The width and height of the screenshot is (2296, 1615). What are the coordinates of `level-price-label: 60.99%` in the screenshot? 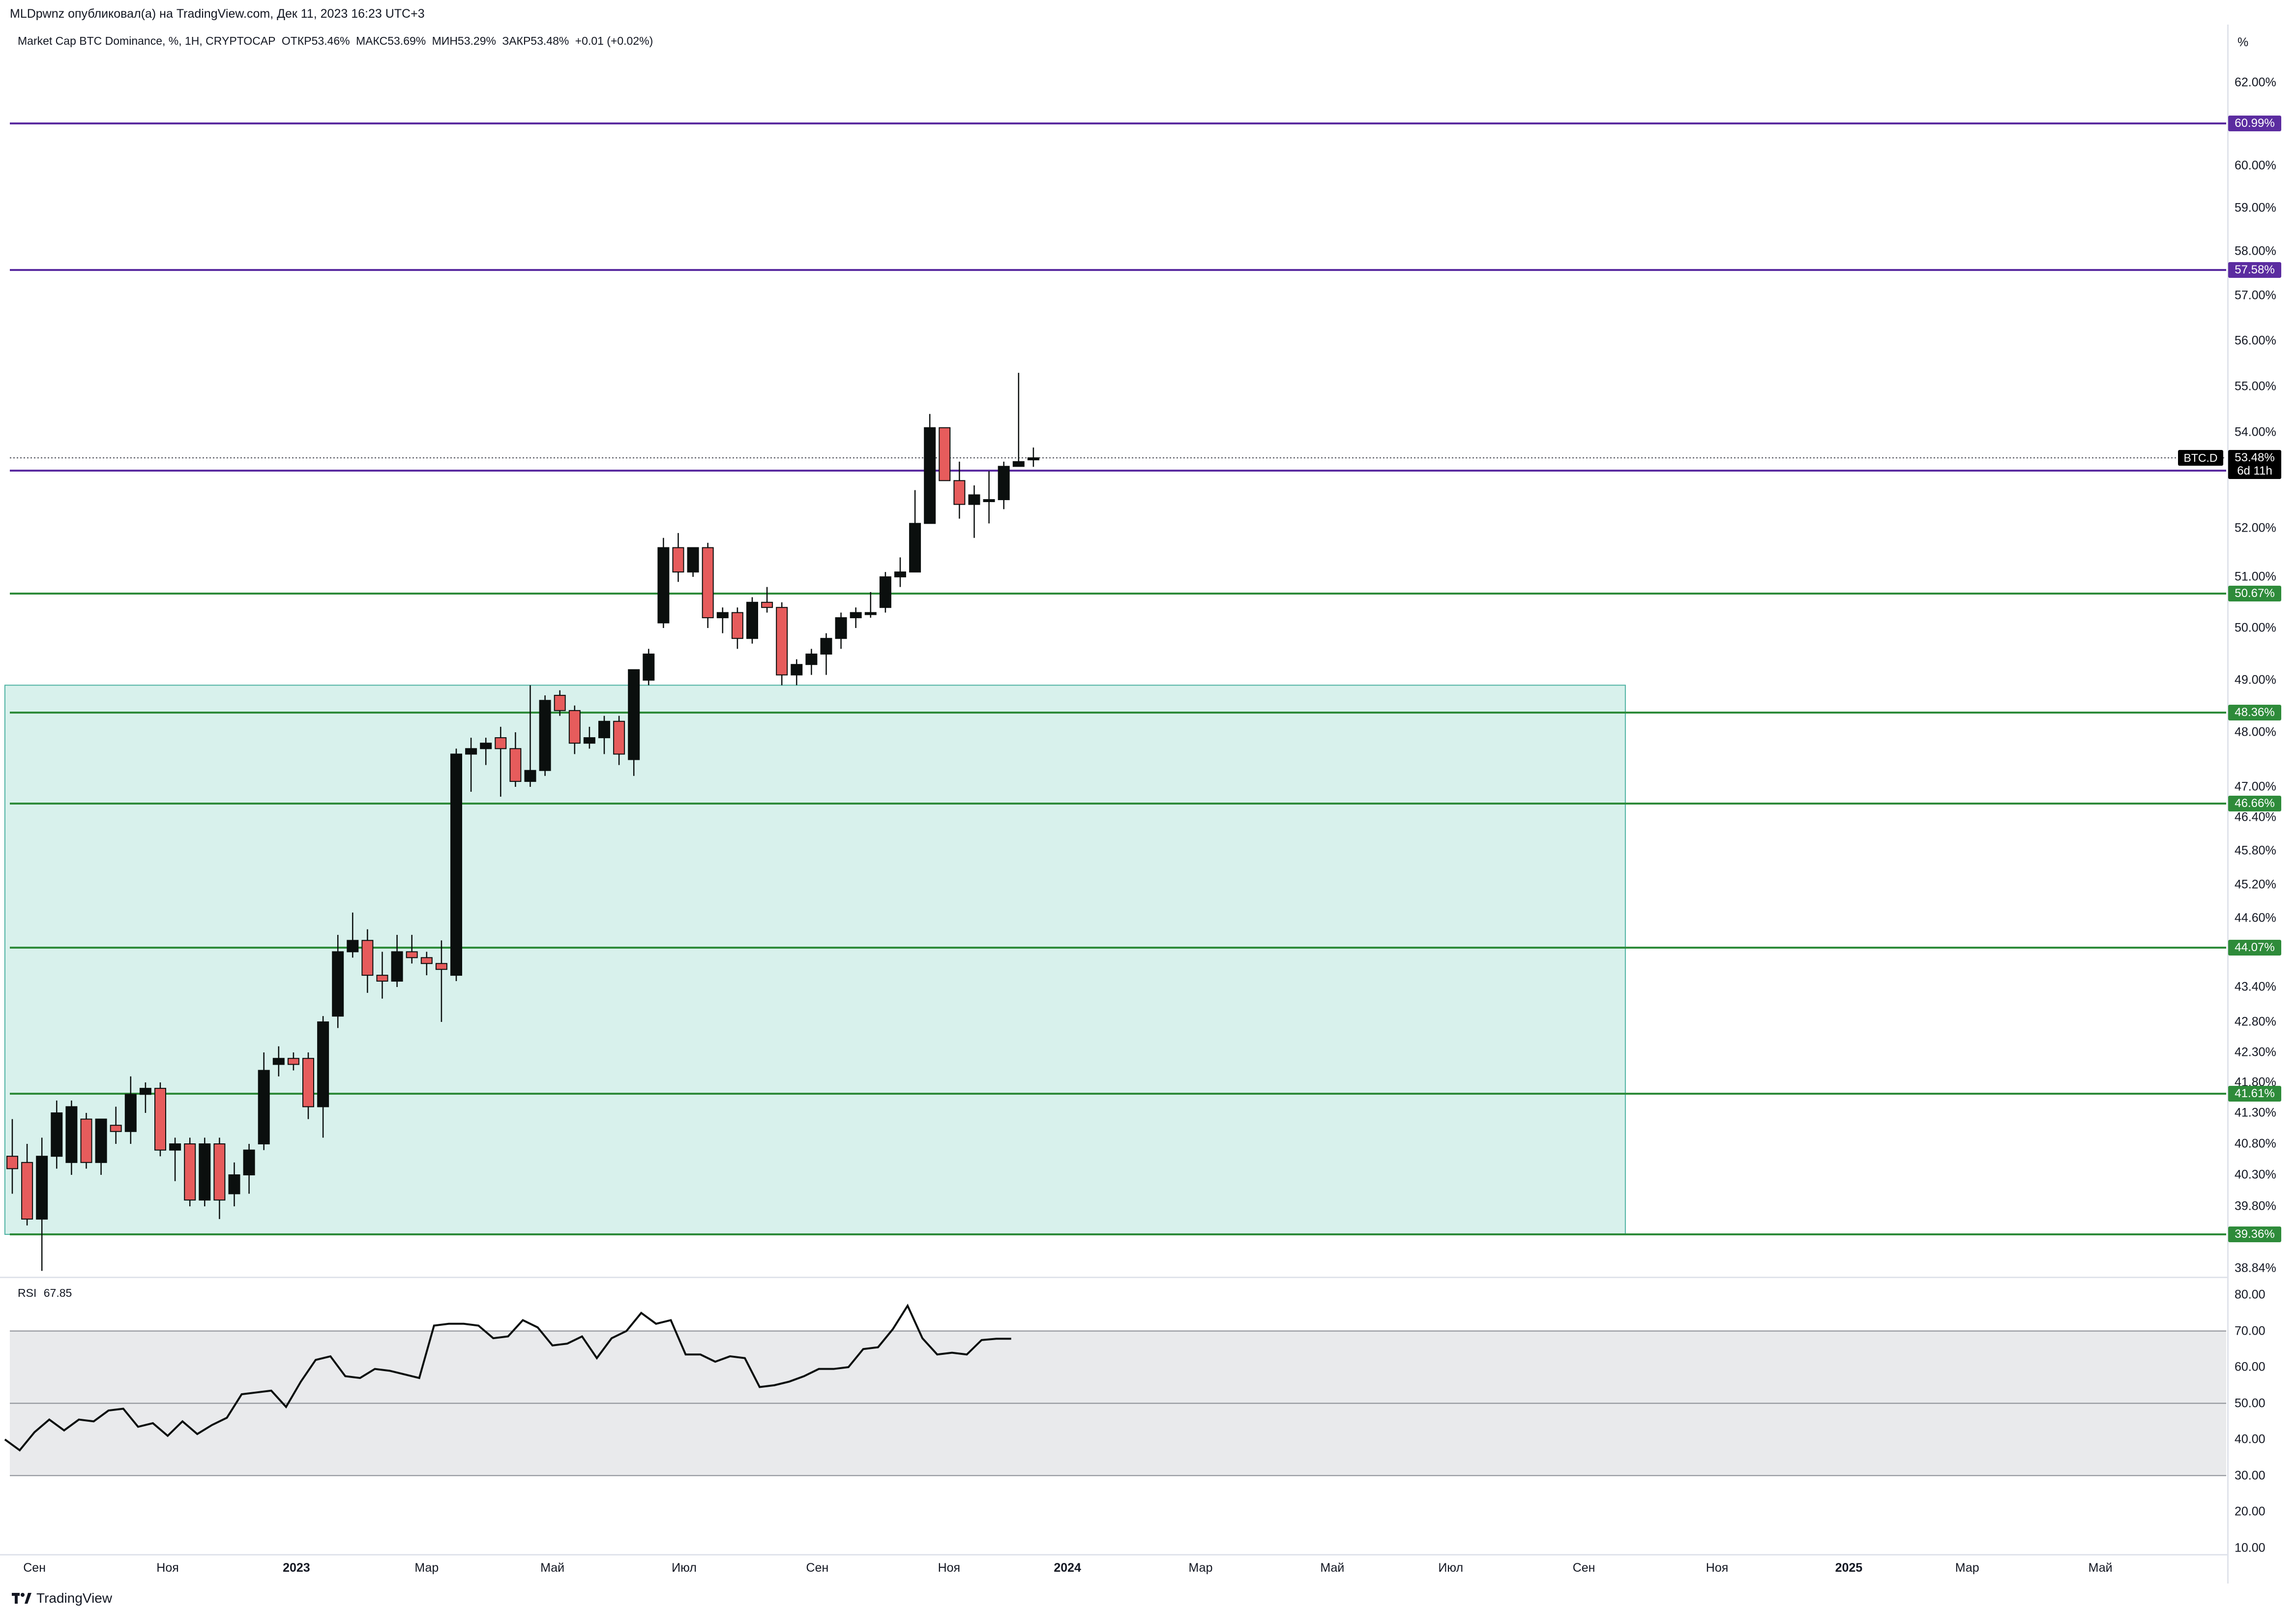 It's located at (2254, 124).